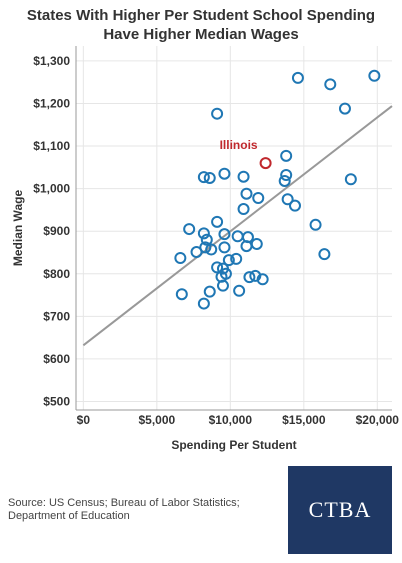  What do you see at coordinates (156, 420) in the screenshot?
I see `x-tick-label: $5,000` at bounding box center [156, 420].